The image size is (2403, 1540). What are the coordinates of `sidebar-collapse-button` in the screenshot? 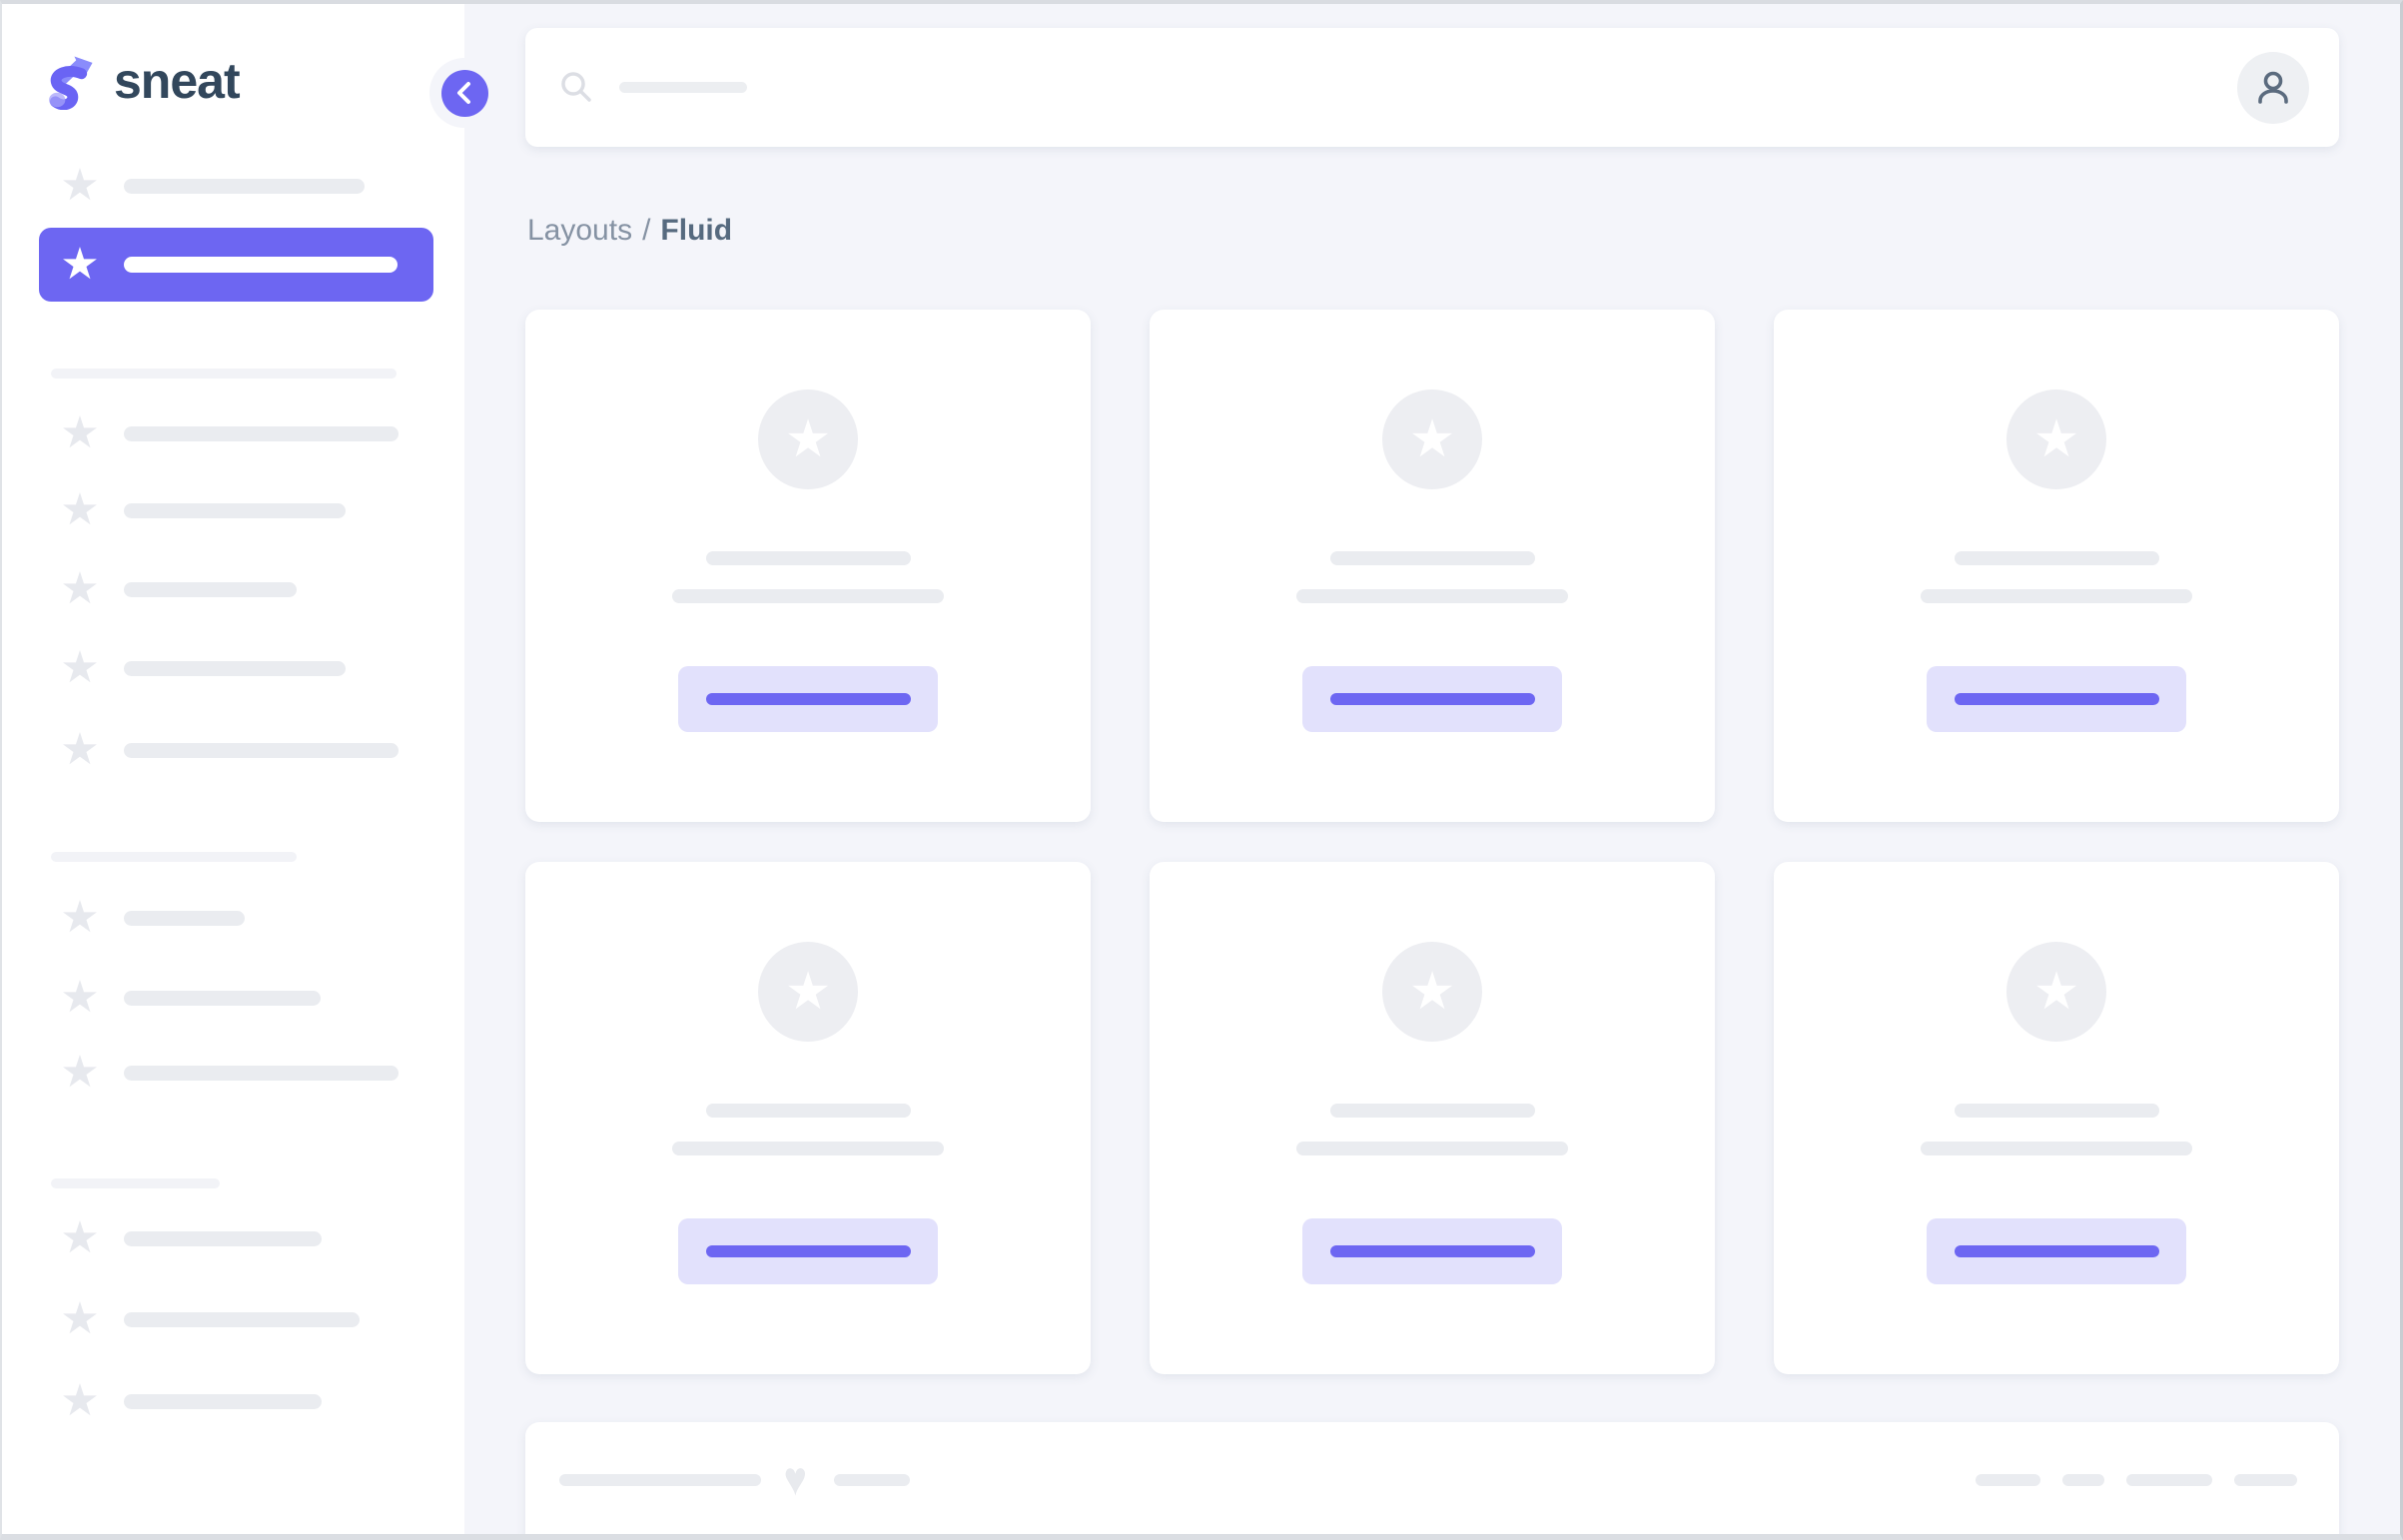 It's located at (464, 93).